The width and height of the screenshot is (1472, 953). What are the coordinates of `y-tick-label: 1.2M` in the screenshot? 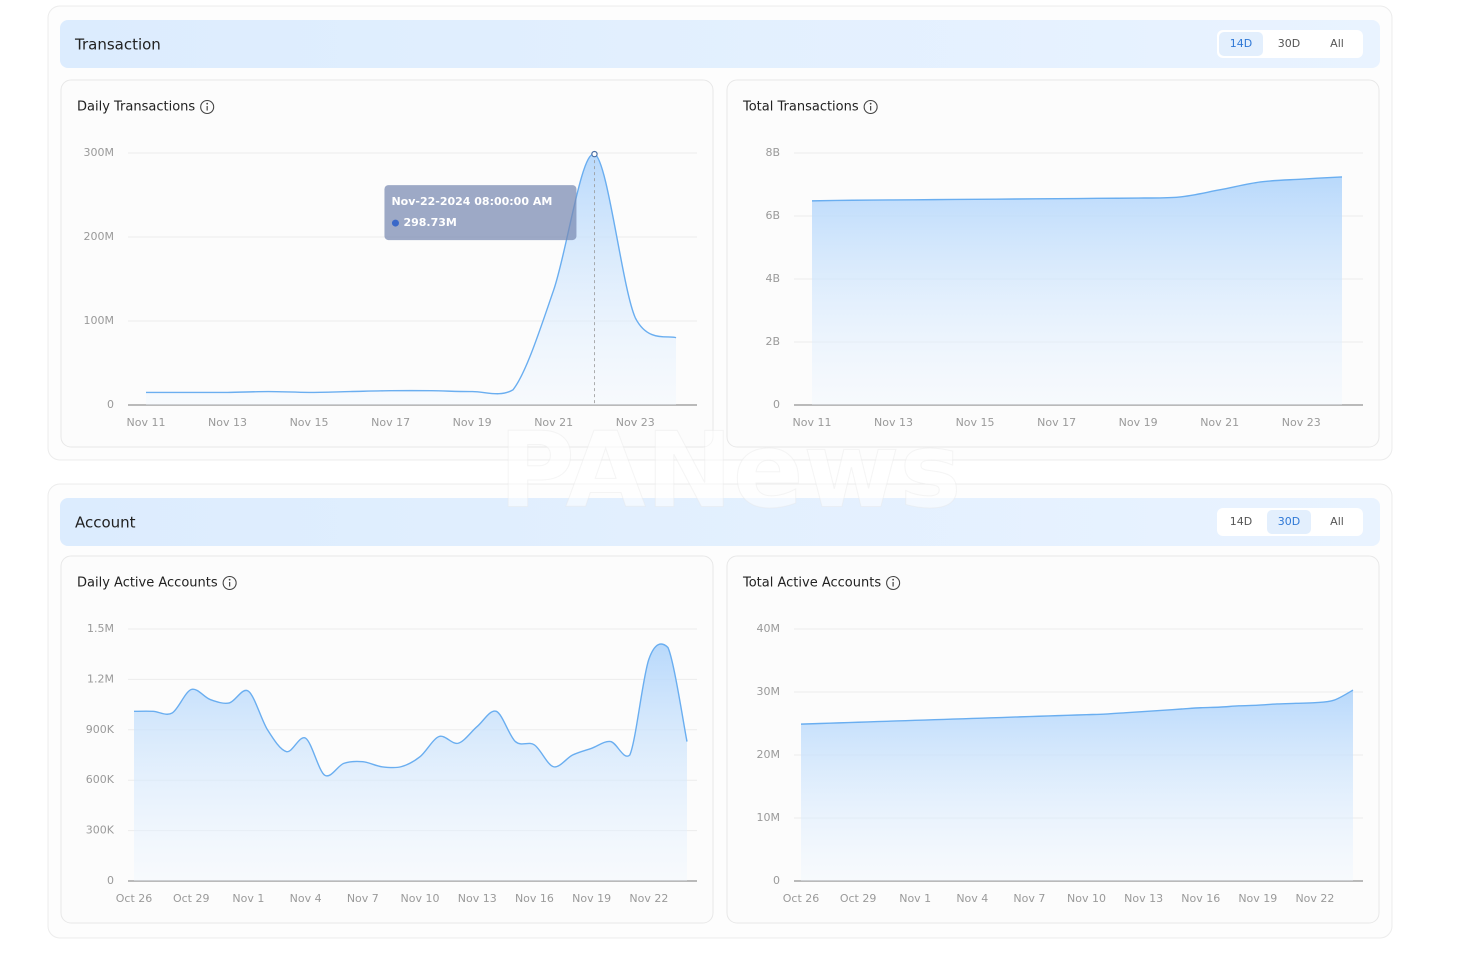 It's located at (100, 678).